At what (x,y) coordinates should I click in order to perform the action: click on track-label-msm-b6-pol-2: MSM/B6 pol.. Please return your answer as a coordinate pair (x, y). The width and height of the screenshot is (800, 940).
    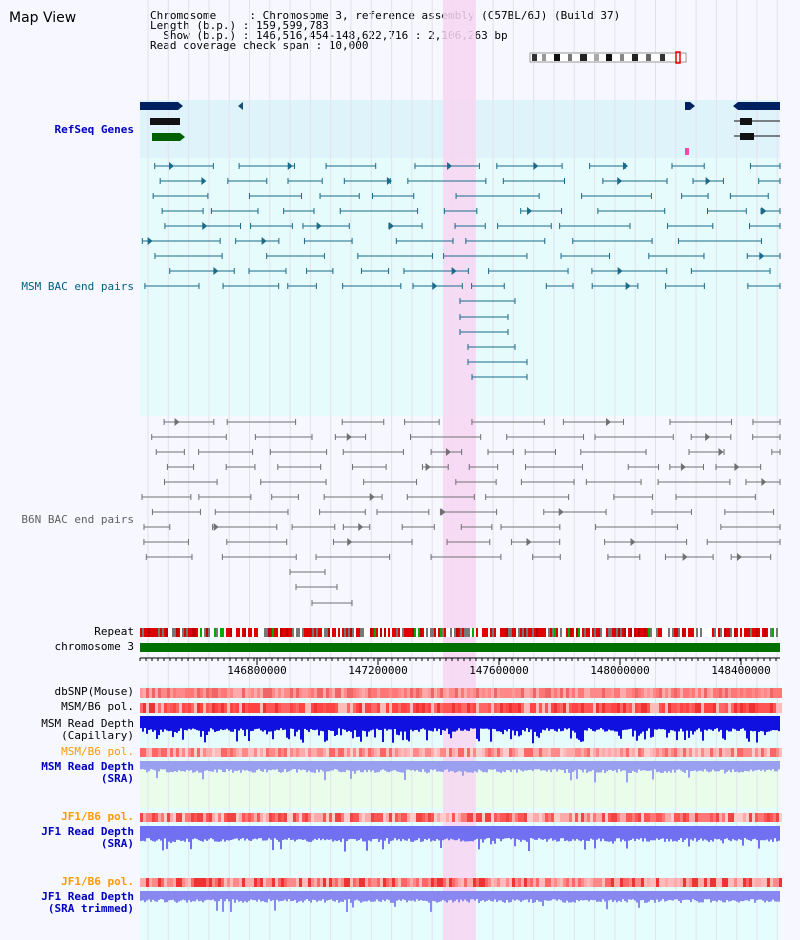
    Looking at the image, I should click on (97, 751).